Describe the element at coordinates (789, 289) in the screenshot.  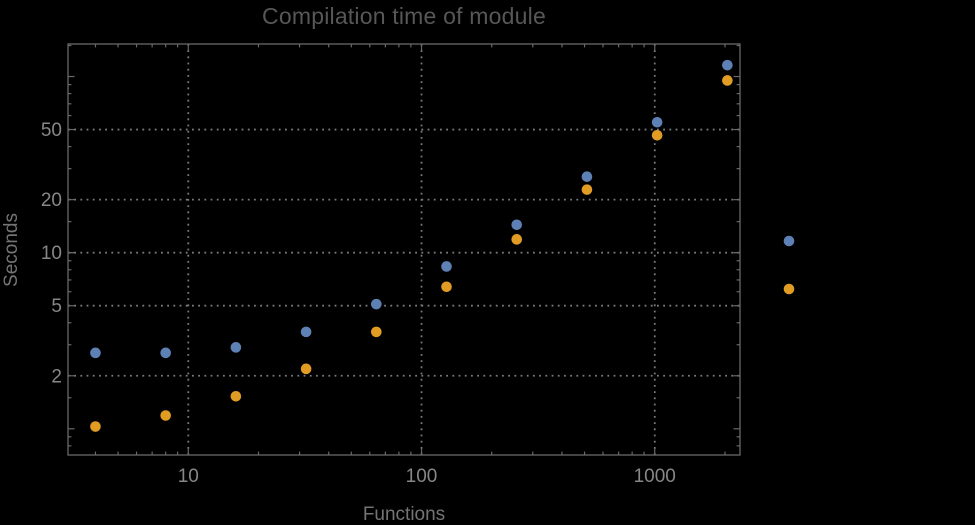
I see `legend-marker-series-2-orange` at that location.